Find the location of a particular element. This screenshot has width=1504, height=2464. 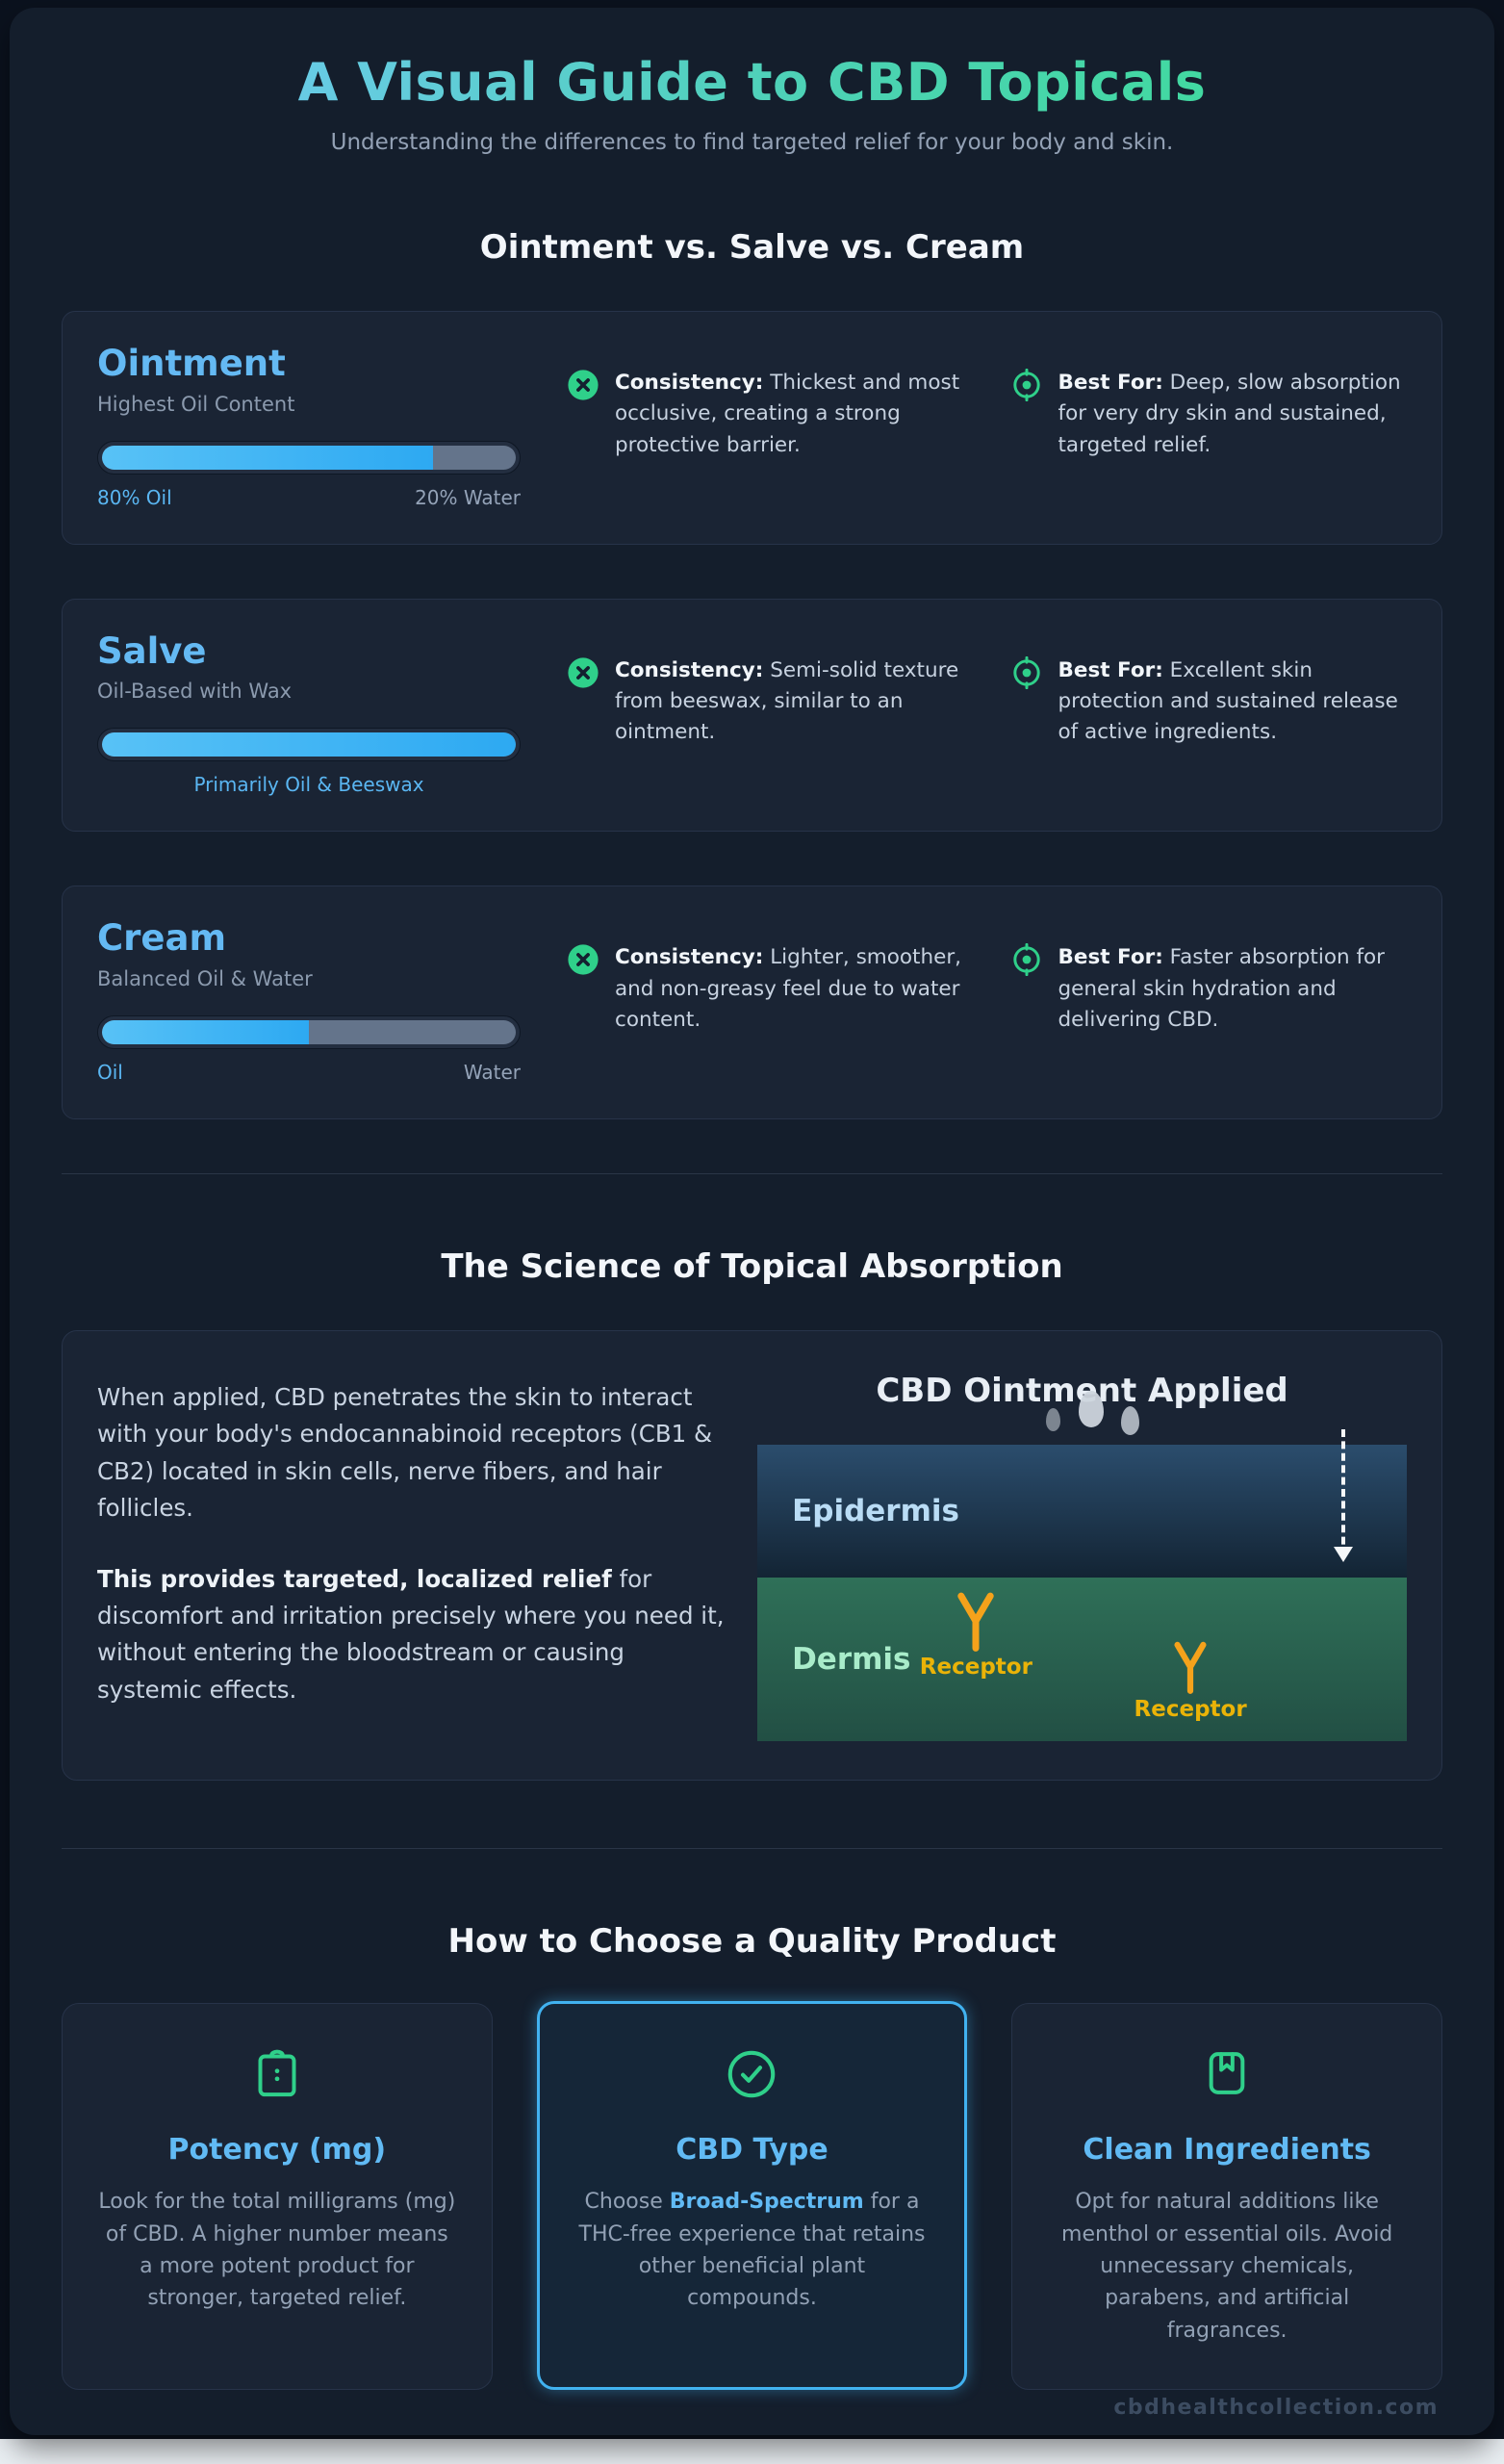

oil-label: 80% Oil is located at coordinates (134, 497).